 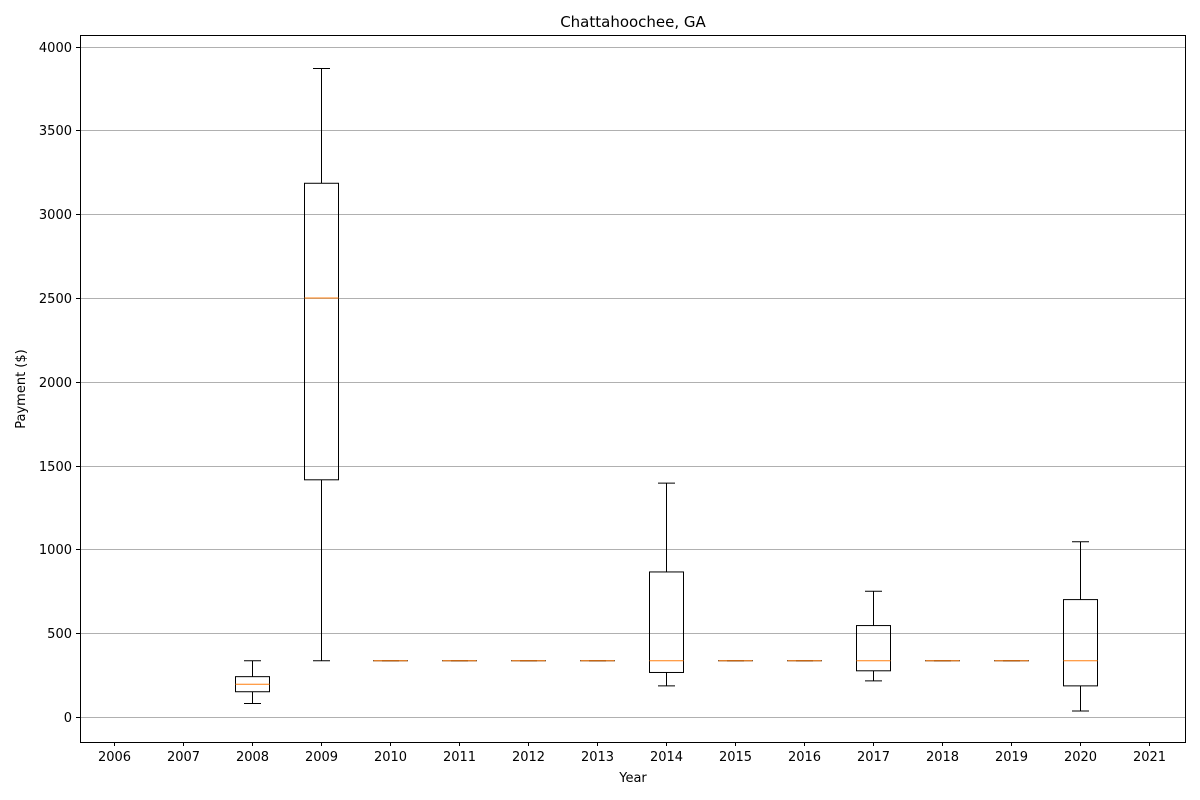 I want to click on box-2020, so click(x=1080, y=626).